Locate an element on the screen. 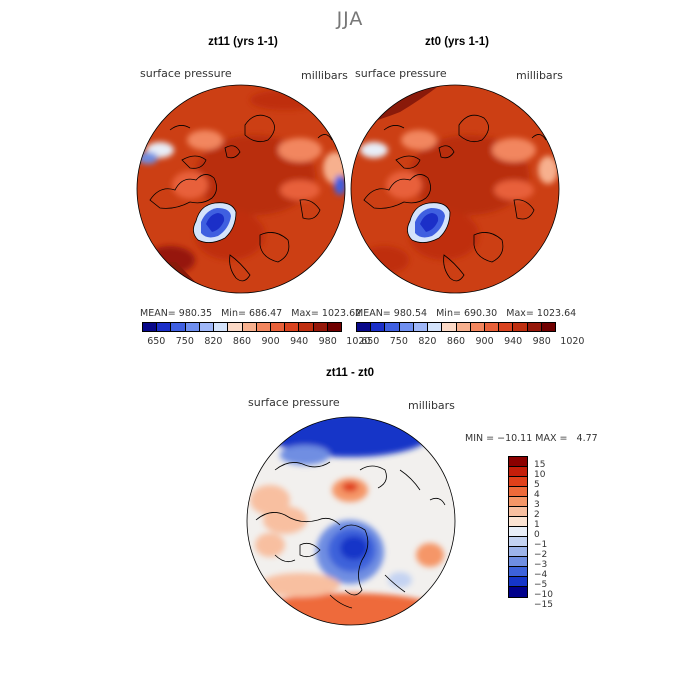  pressure-colorbar-left-ticks: 650 750 820 860 900 940 980 1020 is located at coordinates (256, 343).